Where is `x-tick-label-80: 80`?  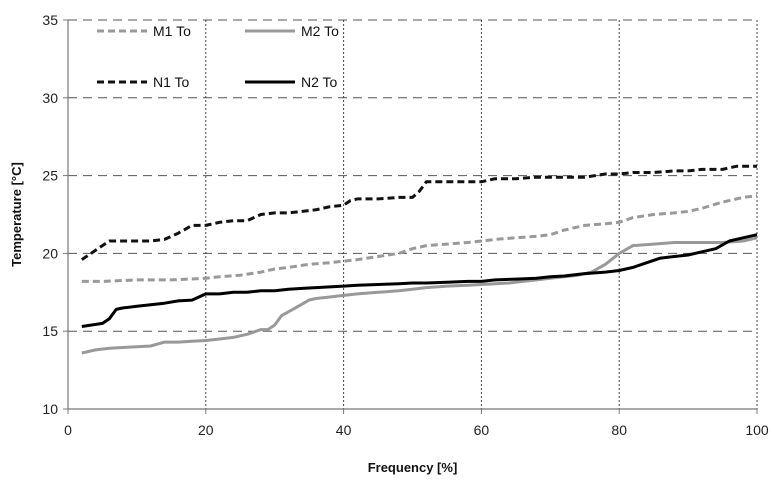
x-tick-label-80: 80 is located at coordinates (619, 430).